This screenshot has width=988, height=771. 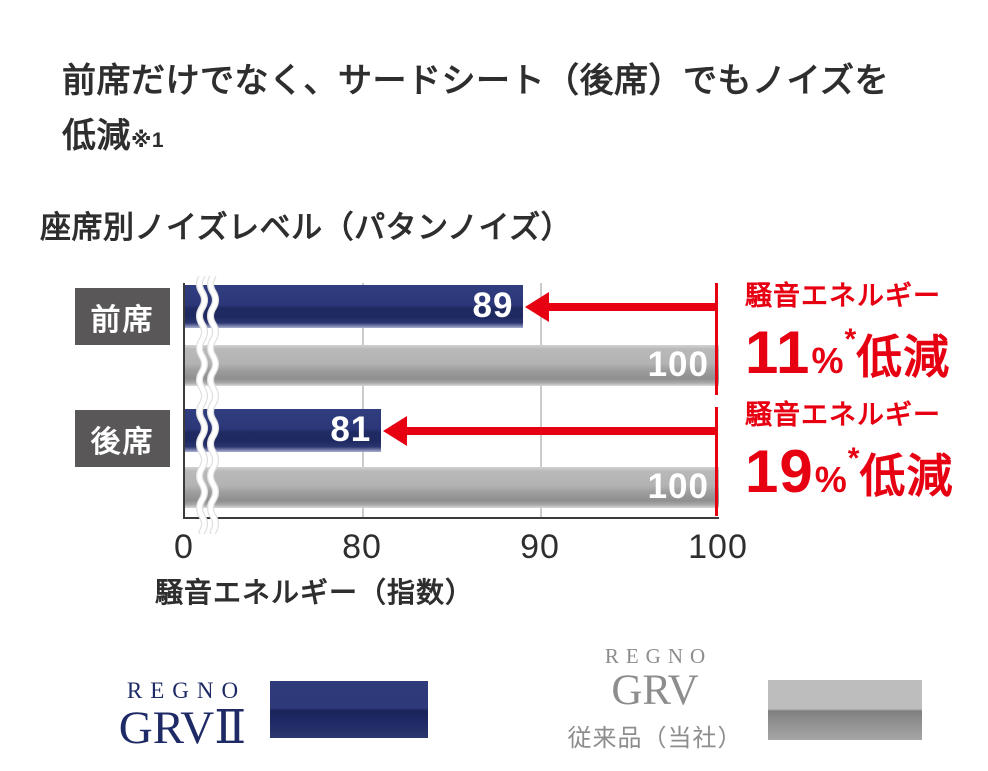 What do you see at coordinates (716, 461) in the screenshot?
I see `reference-line-rear` at bounding box center [716, 461].